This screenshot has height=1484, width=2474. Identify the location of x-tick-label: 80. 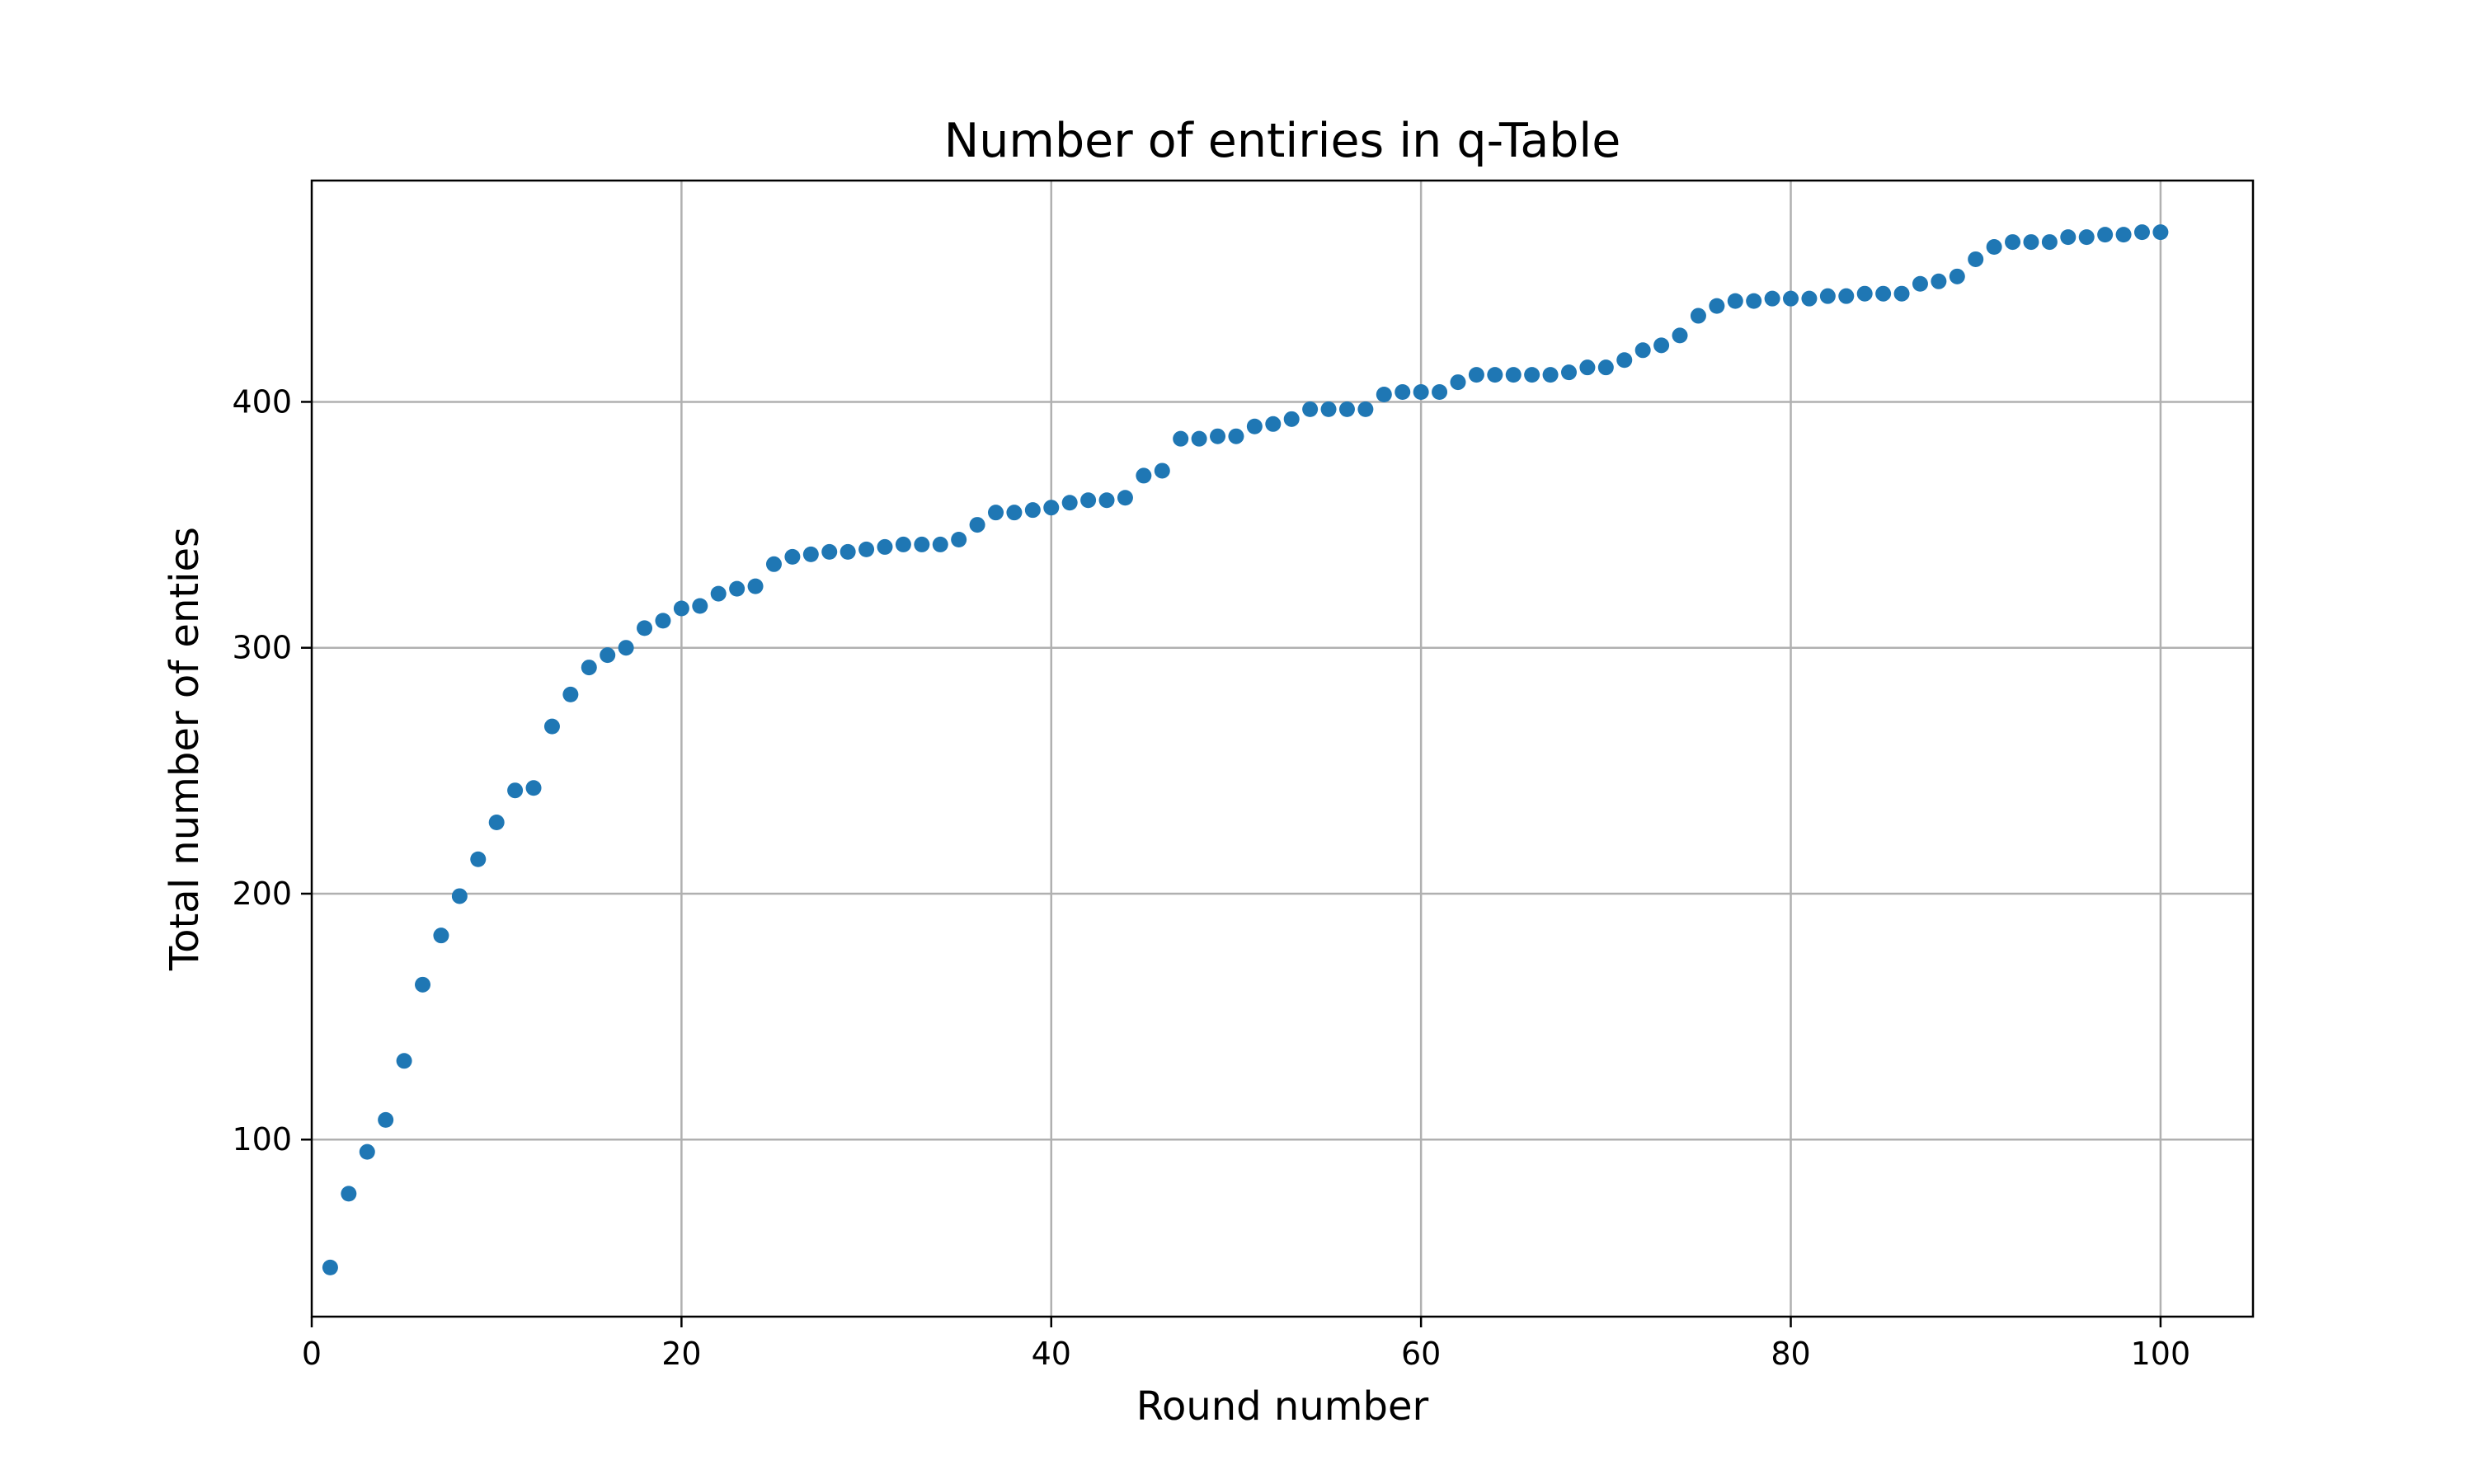
(1790, 1354).